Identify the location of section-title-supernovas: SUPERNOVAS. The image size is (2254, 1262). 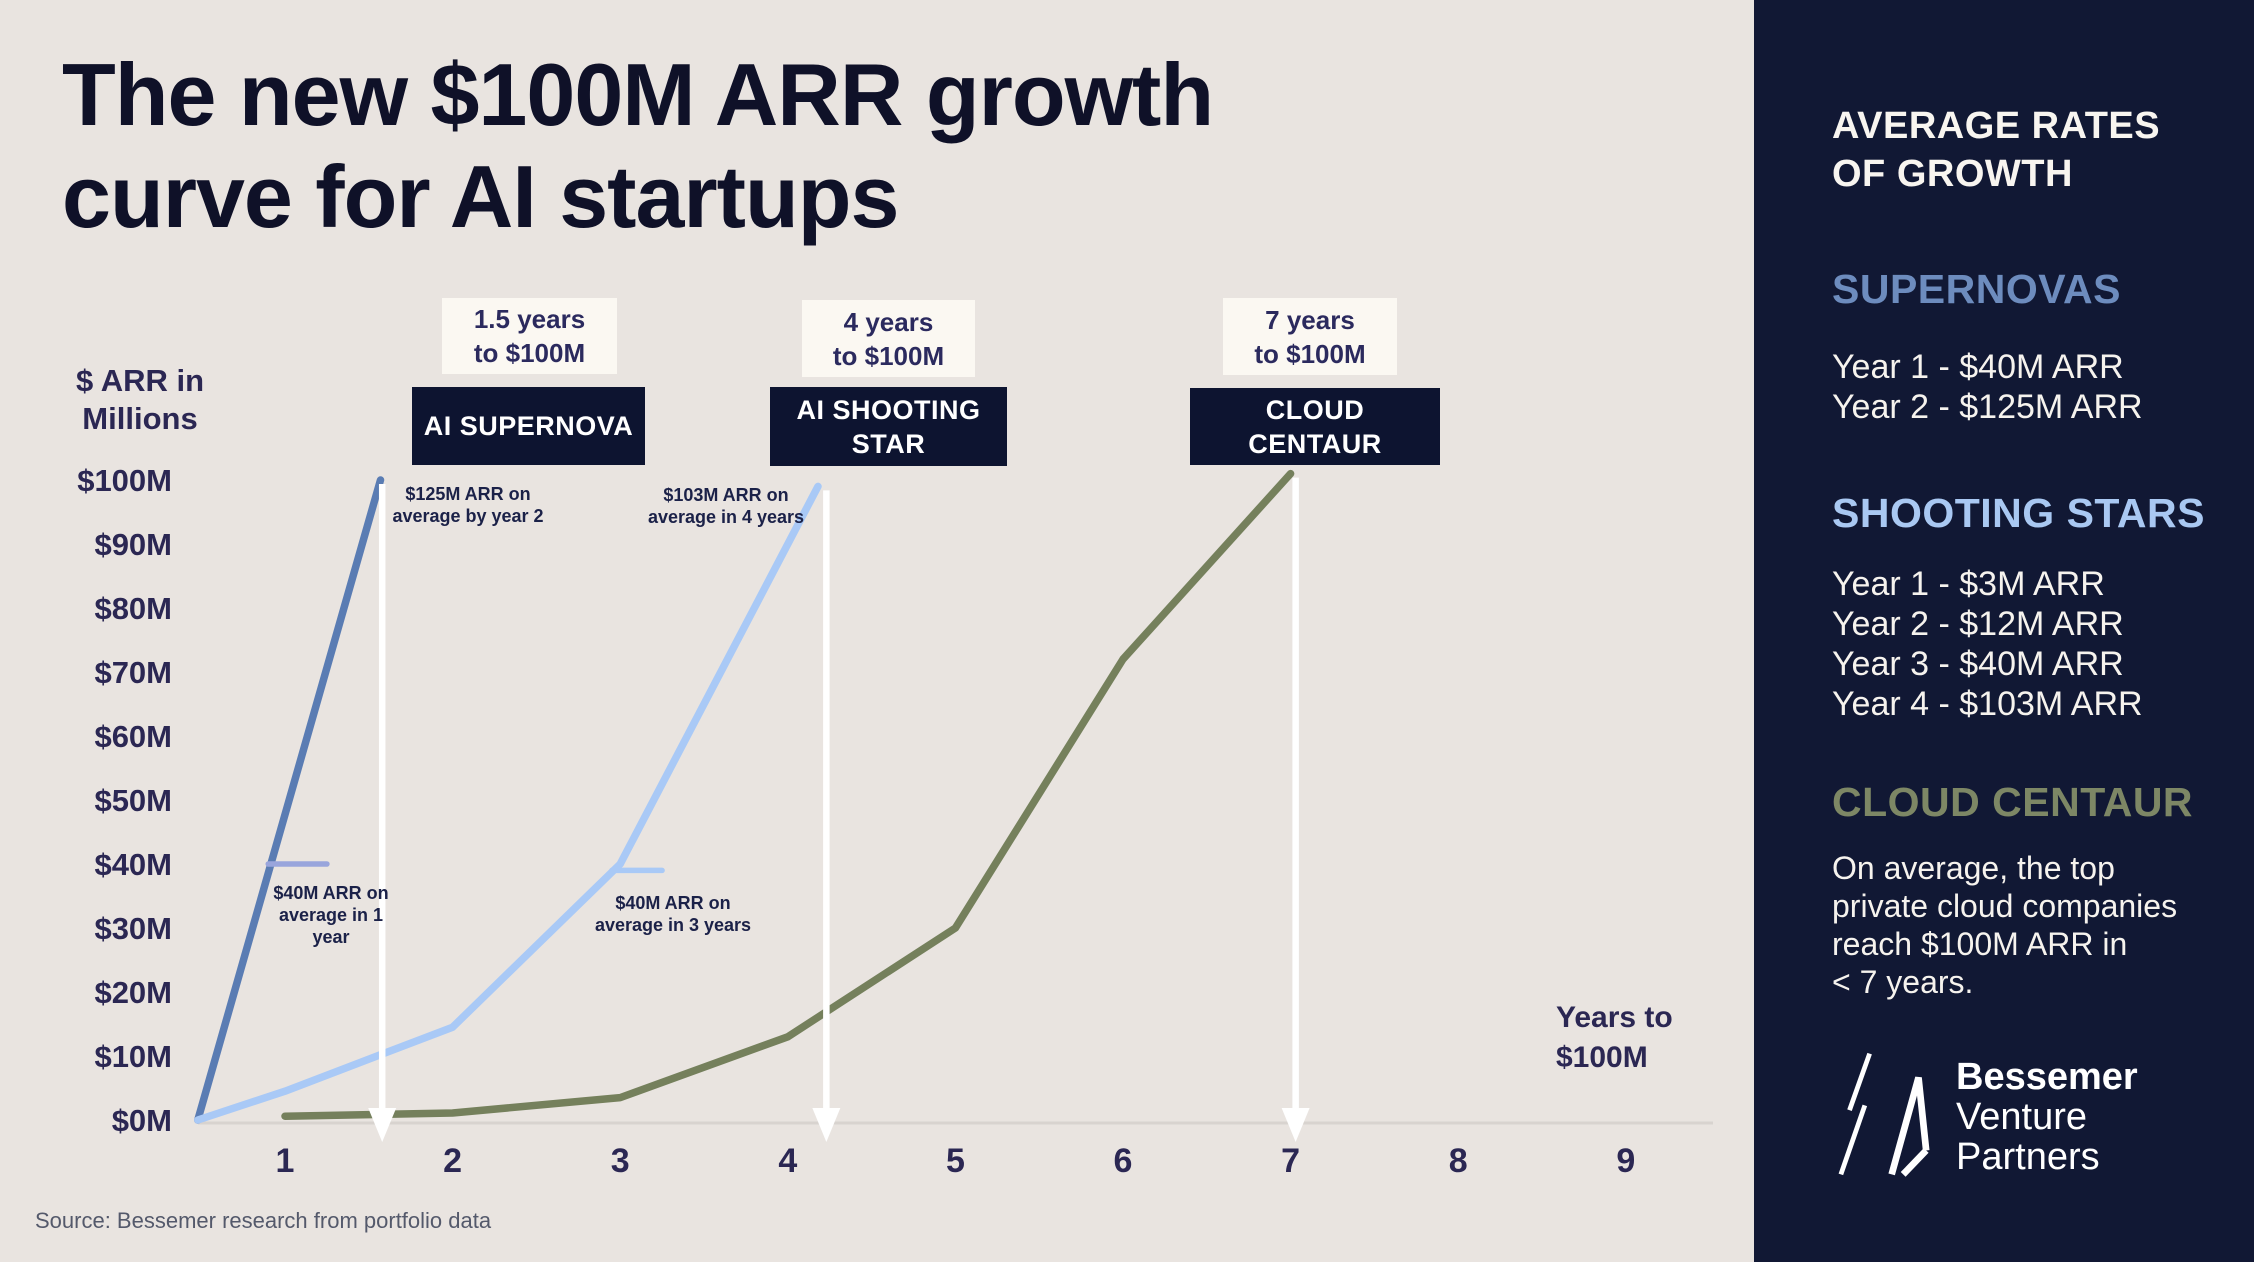
(1977, 289).